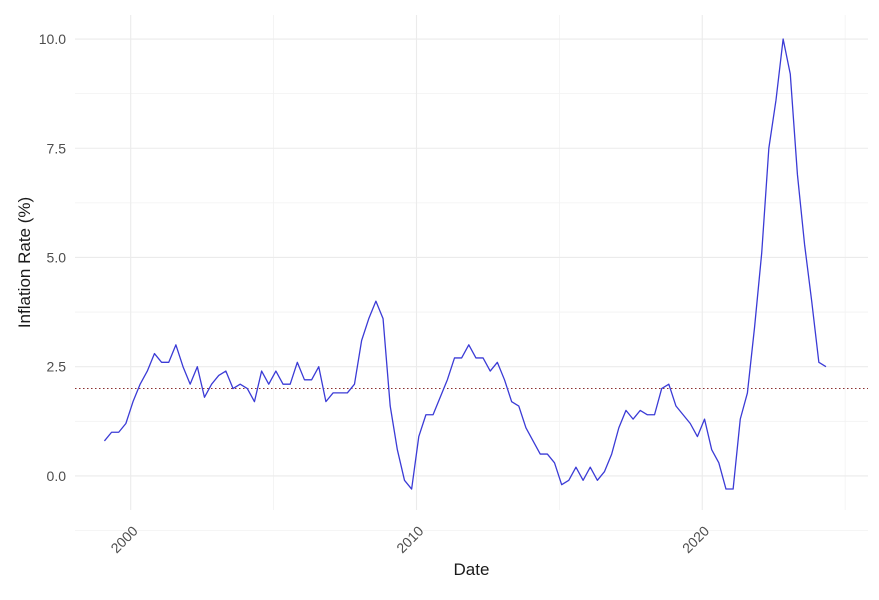 Image resolution: width=879 pixels, height=600 pixels. I want to click on x-tick-label: 2010, so click(409, 539).